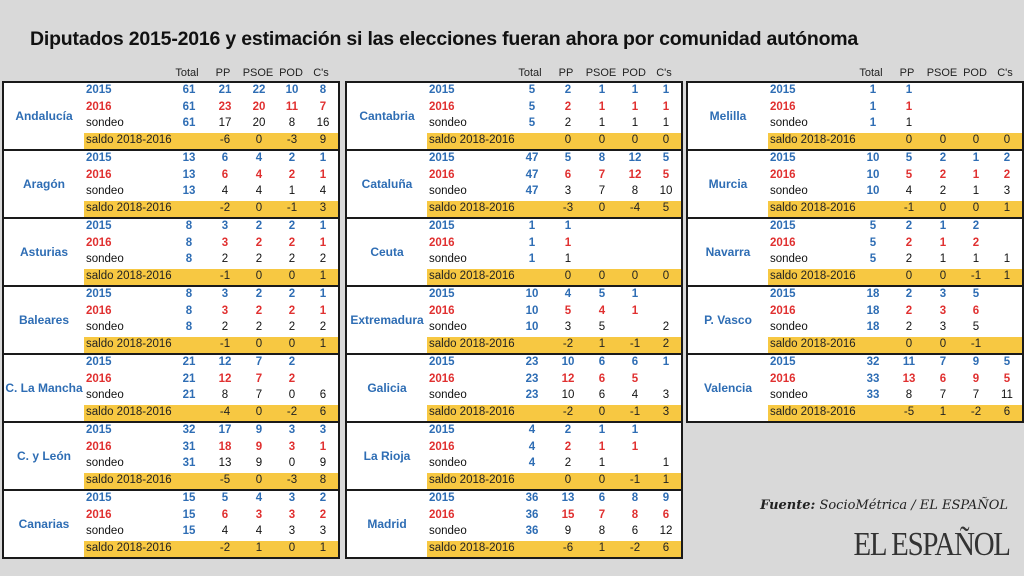 This screenshot has height=576, width=1024. What do you see at coordinates (728, 388) in the screenshot?
I see `region-name: Valencia` at bounding box center [728, 388].